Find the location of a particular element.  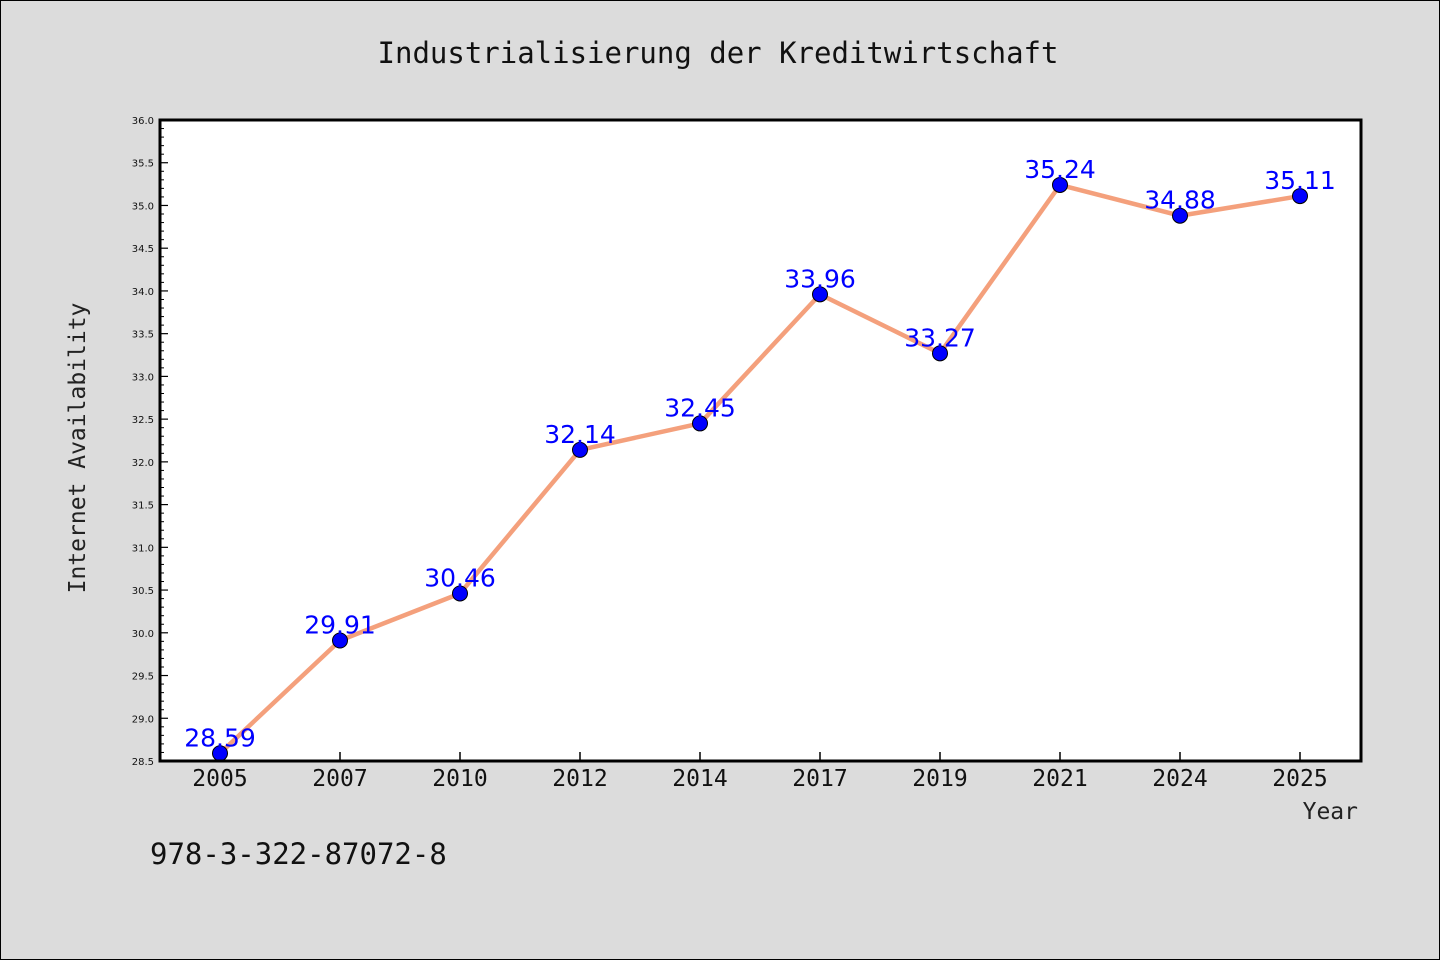

y-tick-label: 31.0 is located at coordinates (143, 548).